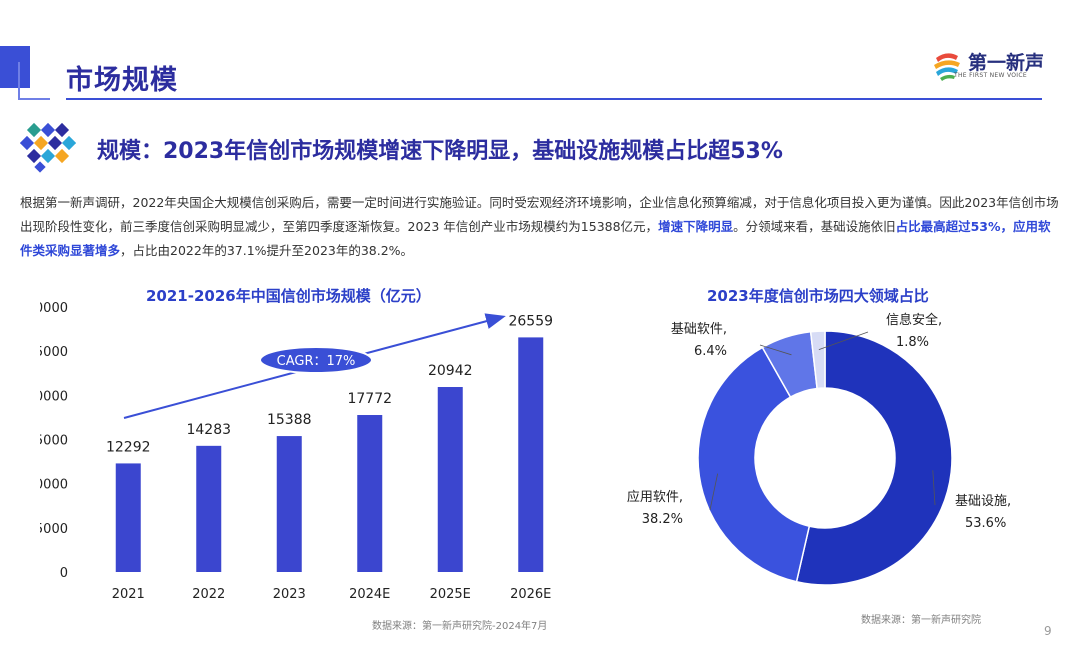  Describe the element at coordinates (208, 430) in the screenshot. I see `bar-value-label: 14283` at that location.